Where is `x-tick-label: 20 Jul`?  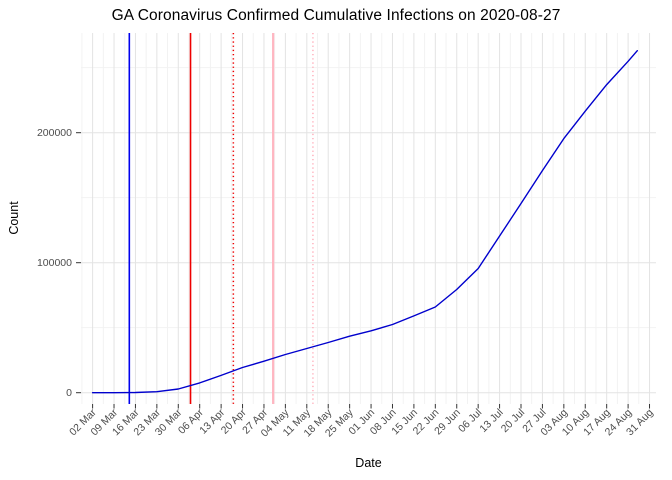 x-tick-label: 20 Jul is located at coordinates (513, 421).